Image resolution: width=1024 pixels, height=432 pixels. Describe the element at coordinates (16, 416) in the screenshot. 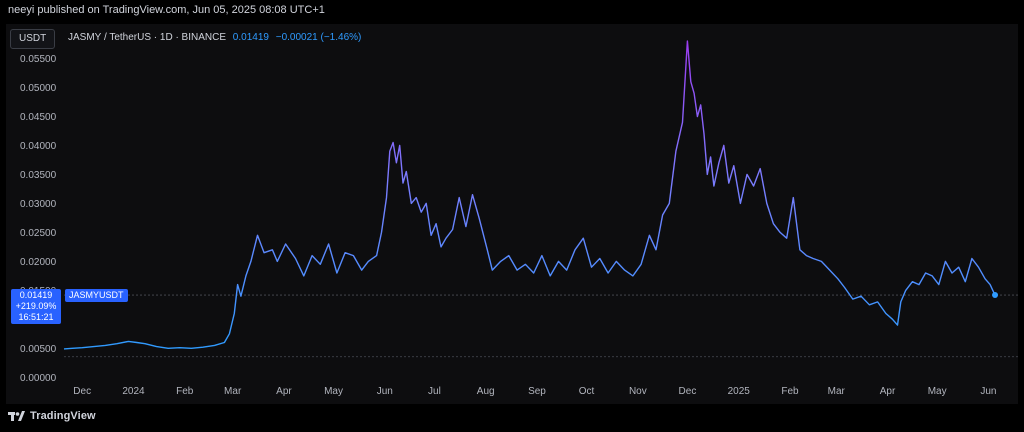

I see `tradingview-icon` at that location.